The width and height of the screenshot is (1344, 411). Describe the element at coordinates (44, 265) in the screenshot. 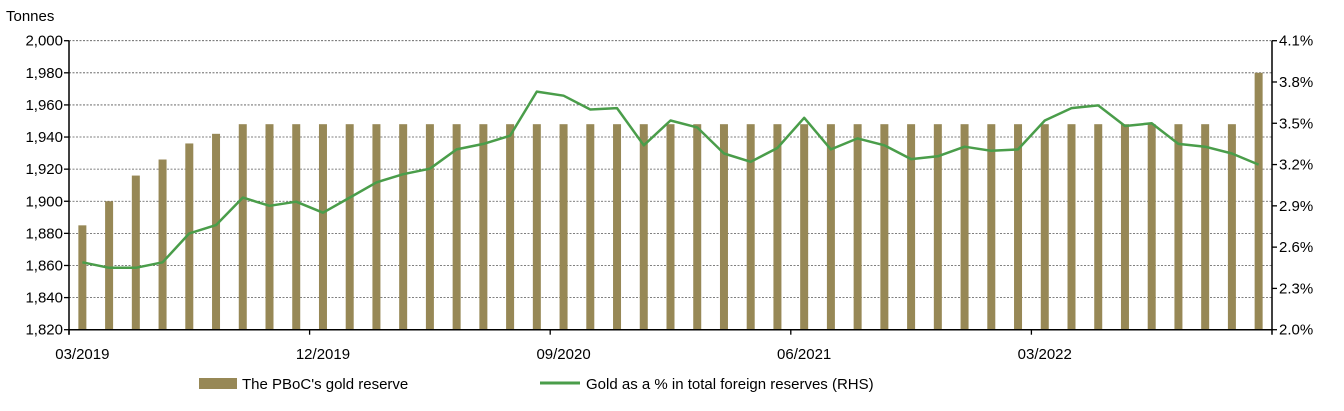

I see `left-axis-tick-label: 1,860` at that location.